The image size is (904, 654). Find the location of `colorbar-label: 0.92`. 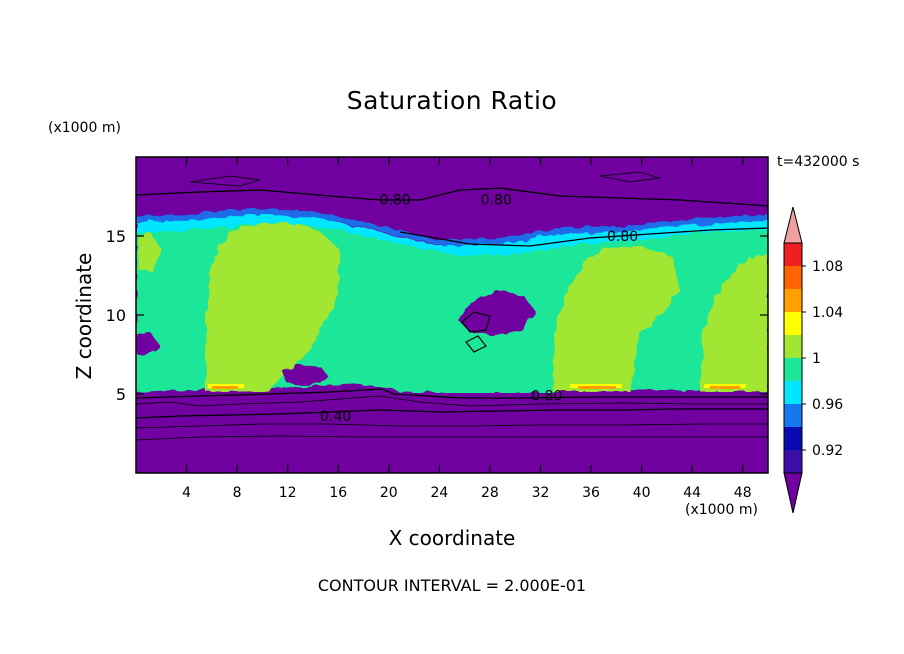

colorbar-label: 0.92 is located at coordinates (827, 451).